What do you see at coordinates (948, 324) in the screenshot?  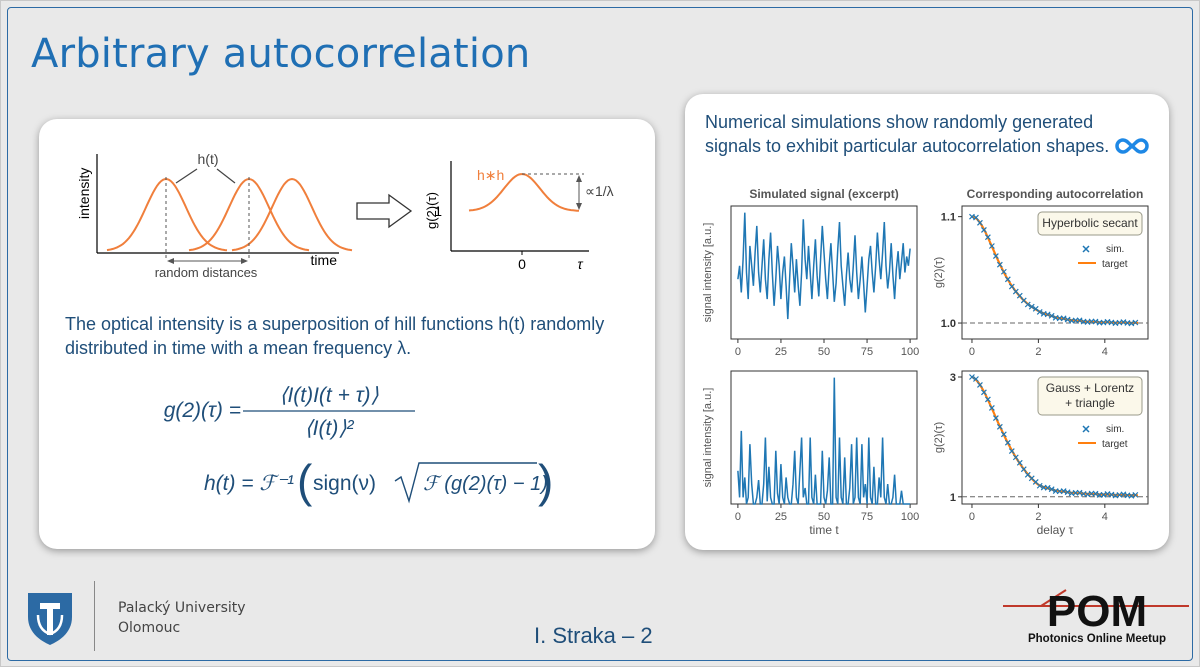 I see `plot-1-ytick-label-0: 1.0` at bounding box center [948, 324].